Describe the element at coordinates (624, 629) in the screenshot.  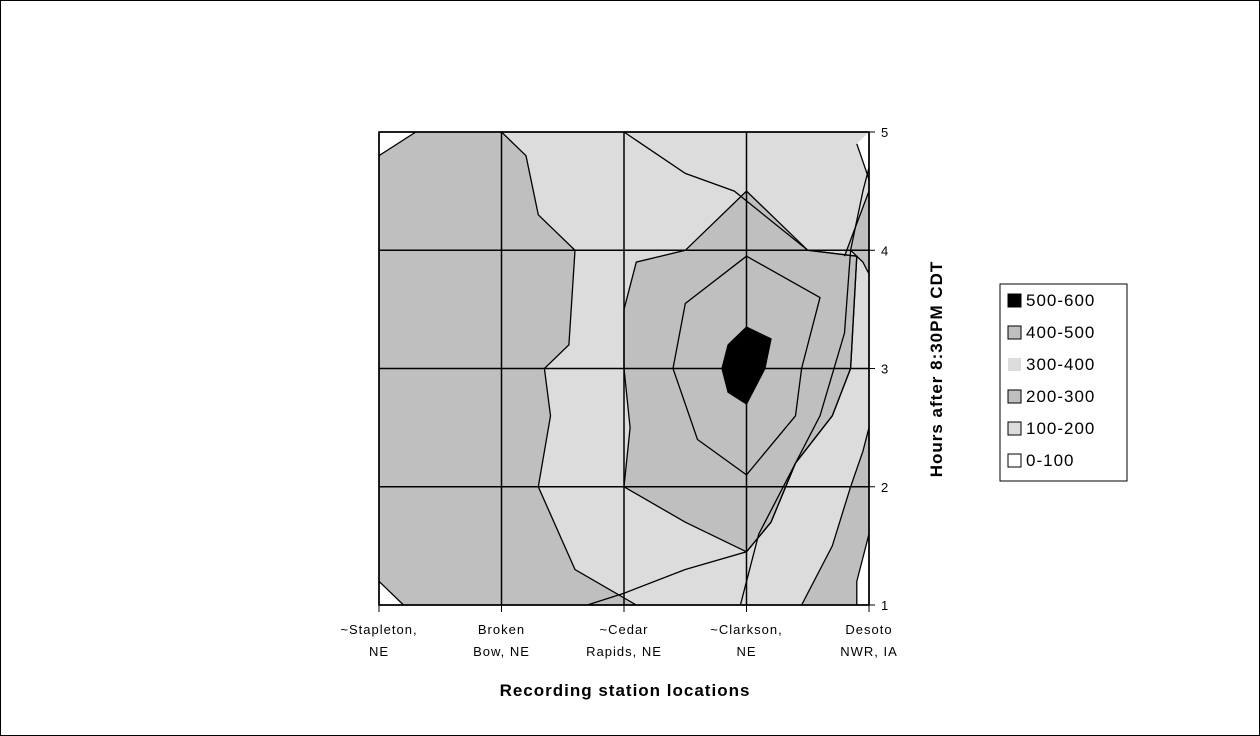
I see `x-tick-label: ~Cedar` at that location.